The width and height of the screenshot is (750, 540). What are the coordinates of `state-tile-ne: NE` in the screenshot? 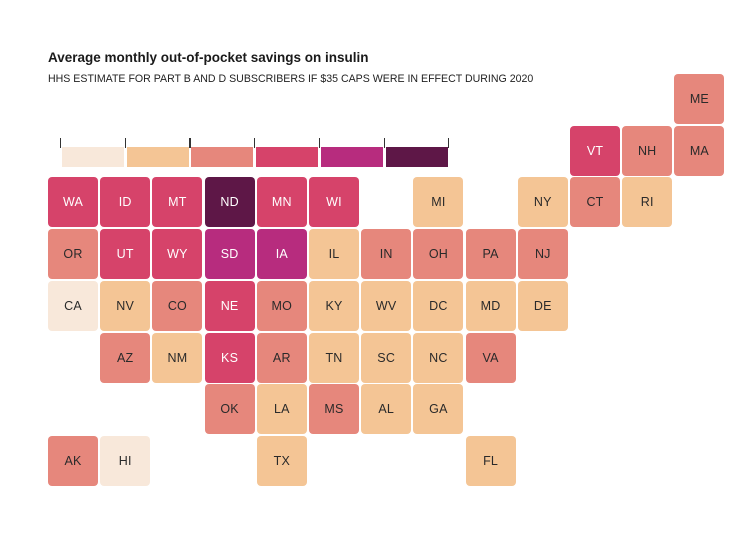 It's located at (229, 305).